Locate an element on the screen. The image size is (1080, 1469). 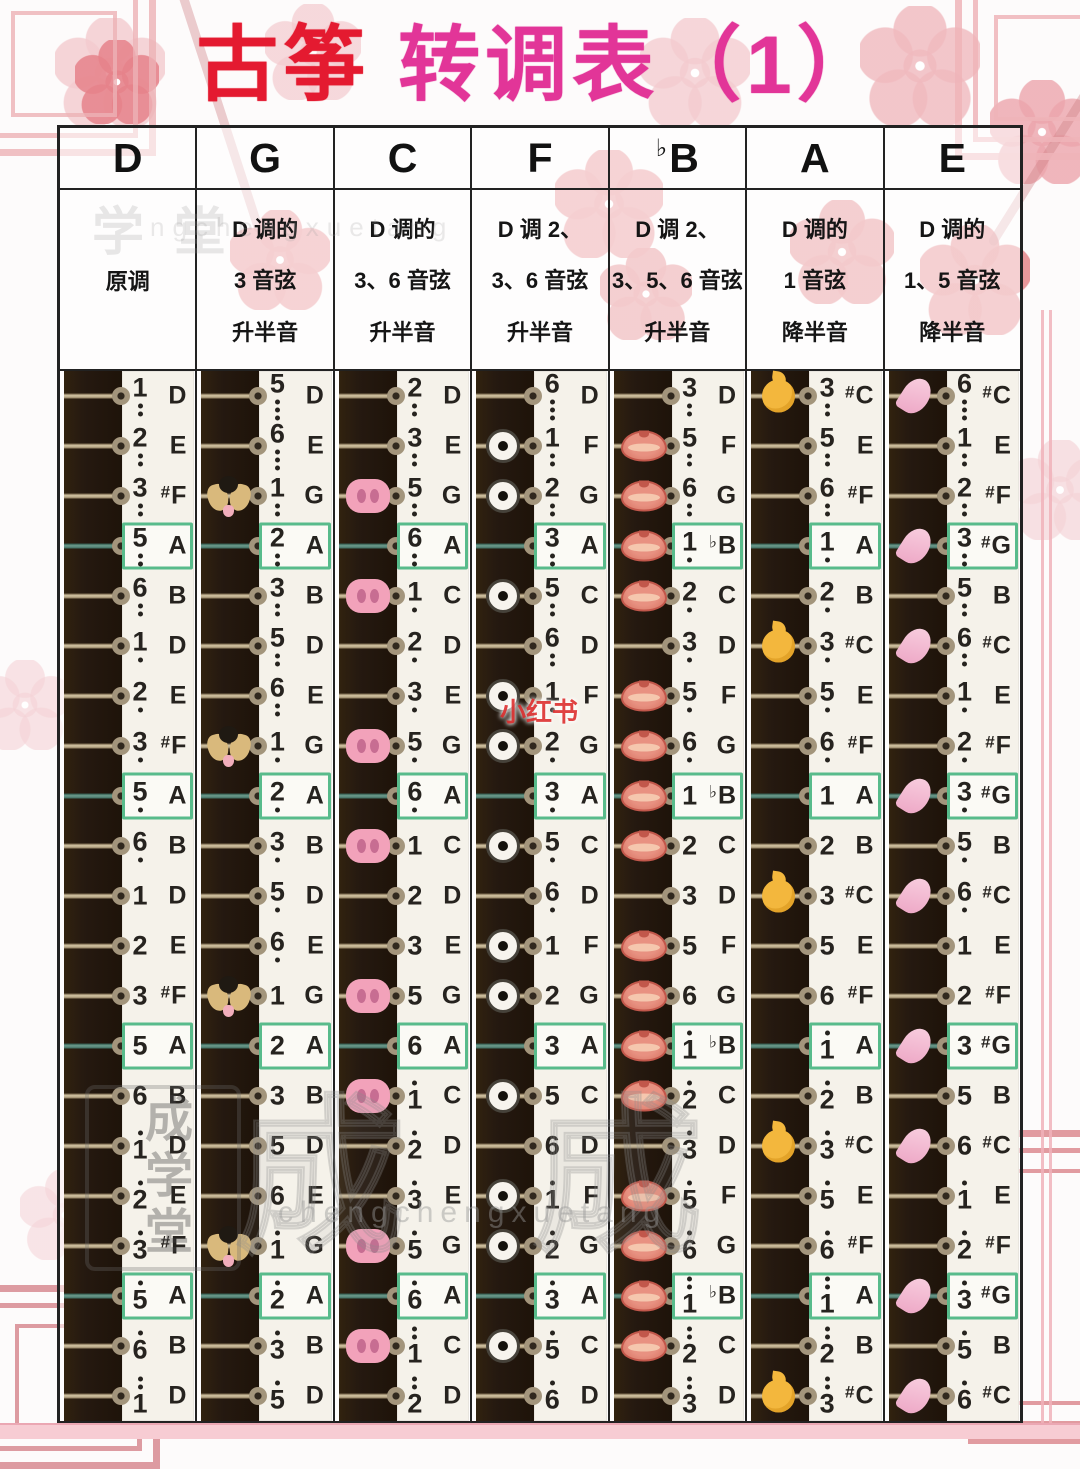
green-string-line is located at coordinates (93, 1046).